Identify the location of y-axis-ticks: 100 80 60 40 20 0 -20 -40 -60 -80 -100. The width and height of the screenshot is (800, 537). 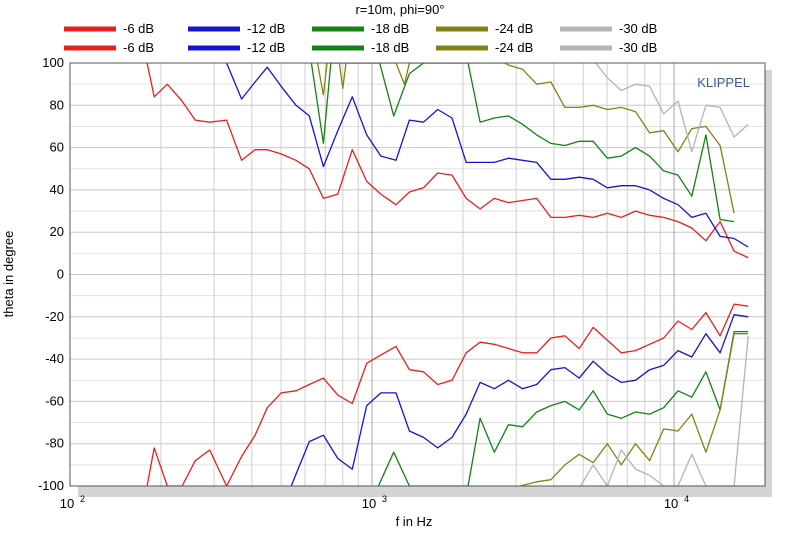
(51, 274).